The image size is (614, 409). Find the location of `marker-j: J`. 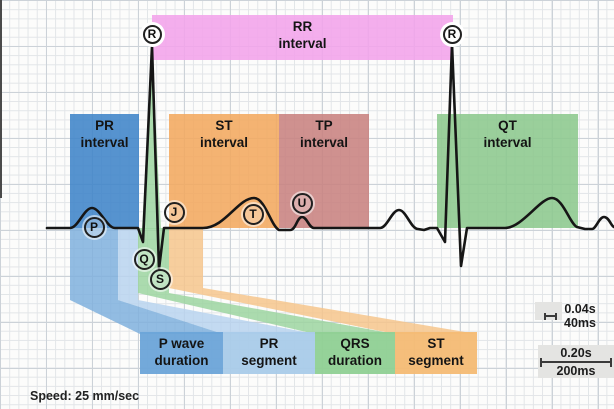

marker-j: J is located at coordinates (174, 212).